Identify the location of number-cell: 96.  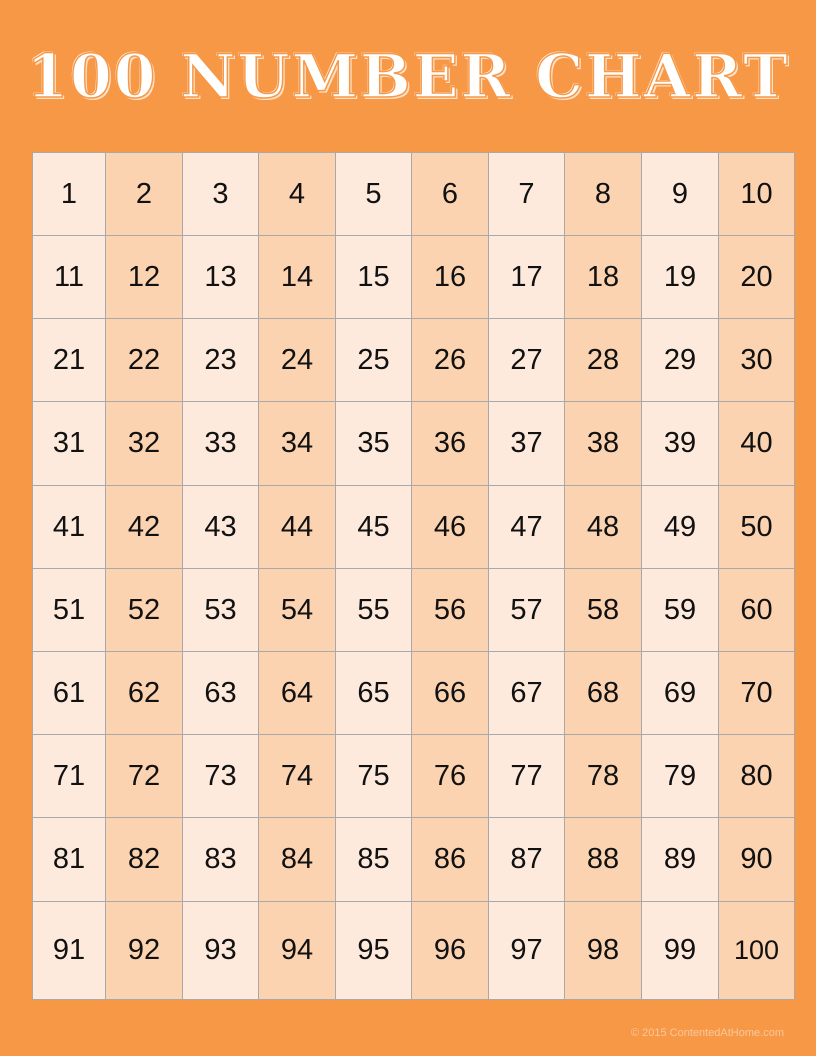
(450, 950).